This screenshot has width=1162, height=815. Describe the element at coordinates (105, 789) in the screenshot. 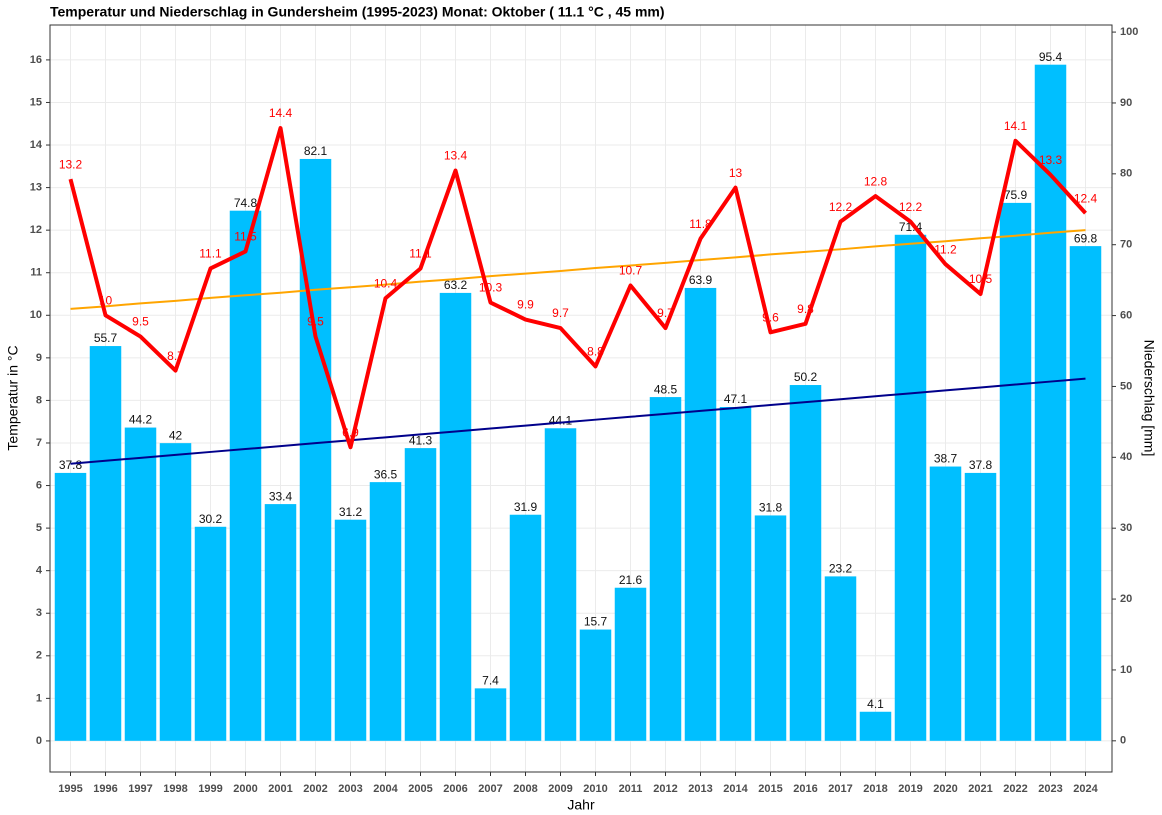

I see `x-tick-label: 1996` at that location.